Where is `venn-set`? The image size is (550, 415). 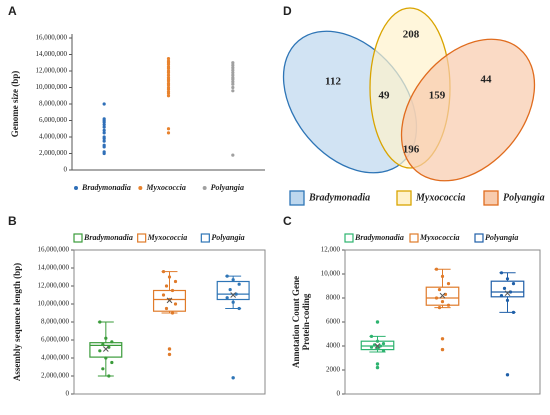 venn-set is located at coordinates (468, 110).